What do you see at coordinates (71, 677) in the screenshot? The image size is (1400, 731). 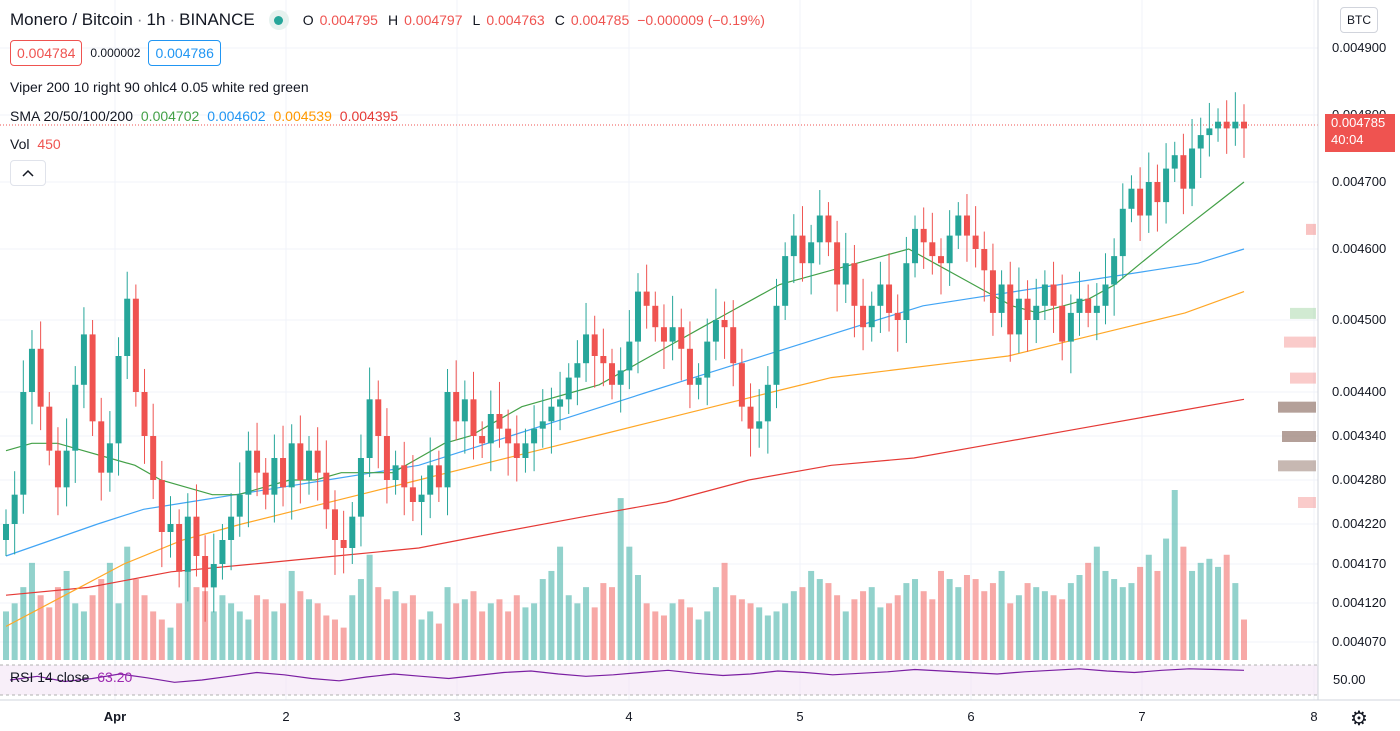 I see `rsi-legend: RSI 14 close 63.20` at bounding box center [71, 677].